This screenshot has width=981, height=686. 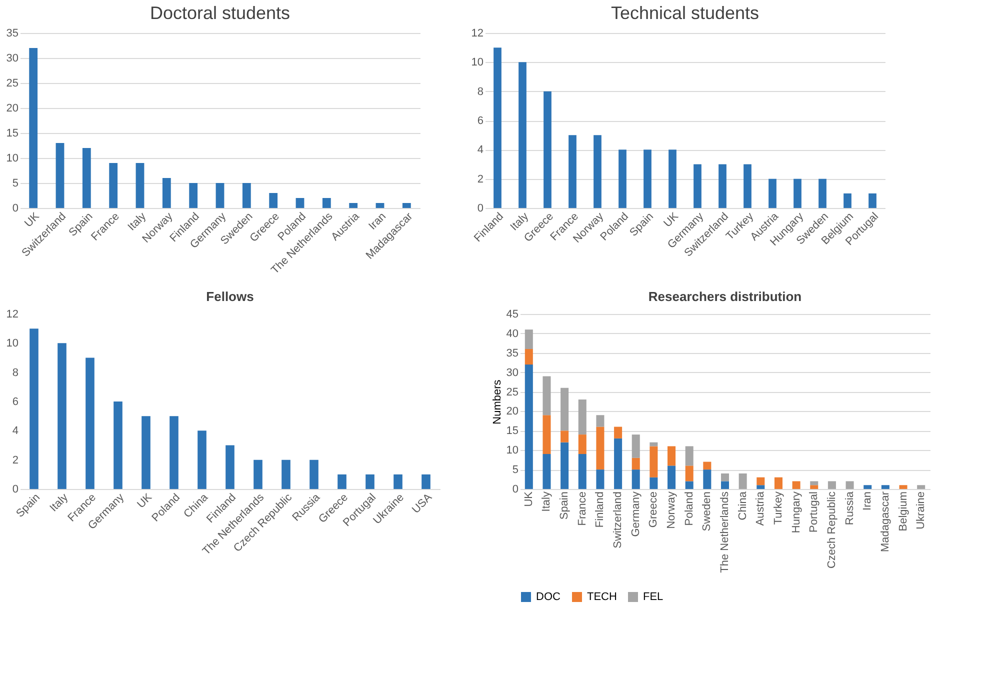 What do you see at coordinates (15, 402) in the screenshot?
I see `y-tick-label: 6` at bounding box center [15, 402].